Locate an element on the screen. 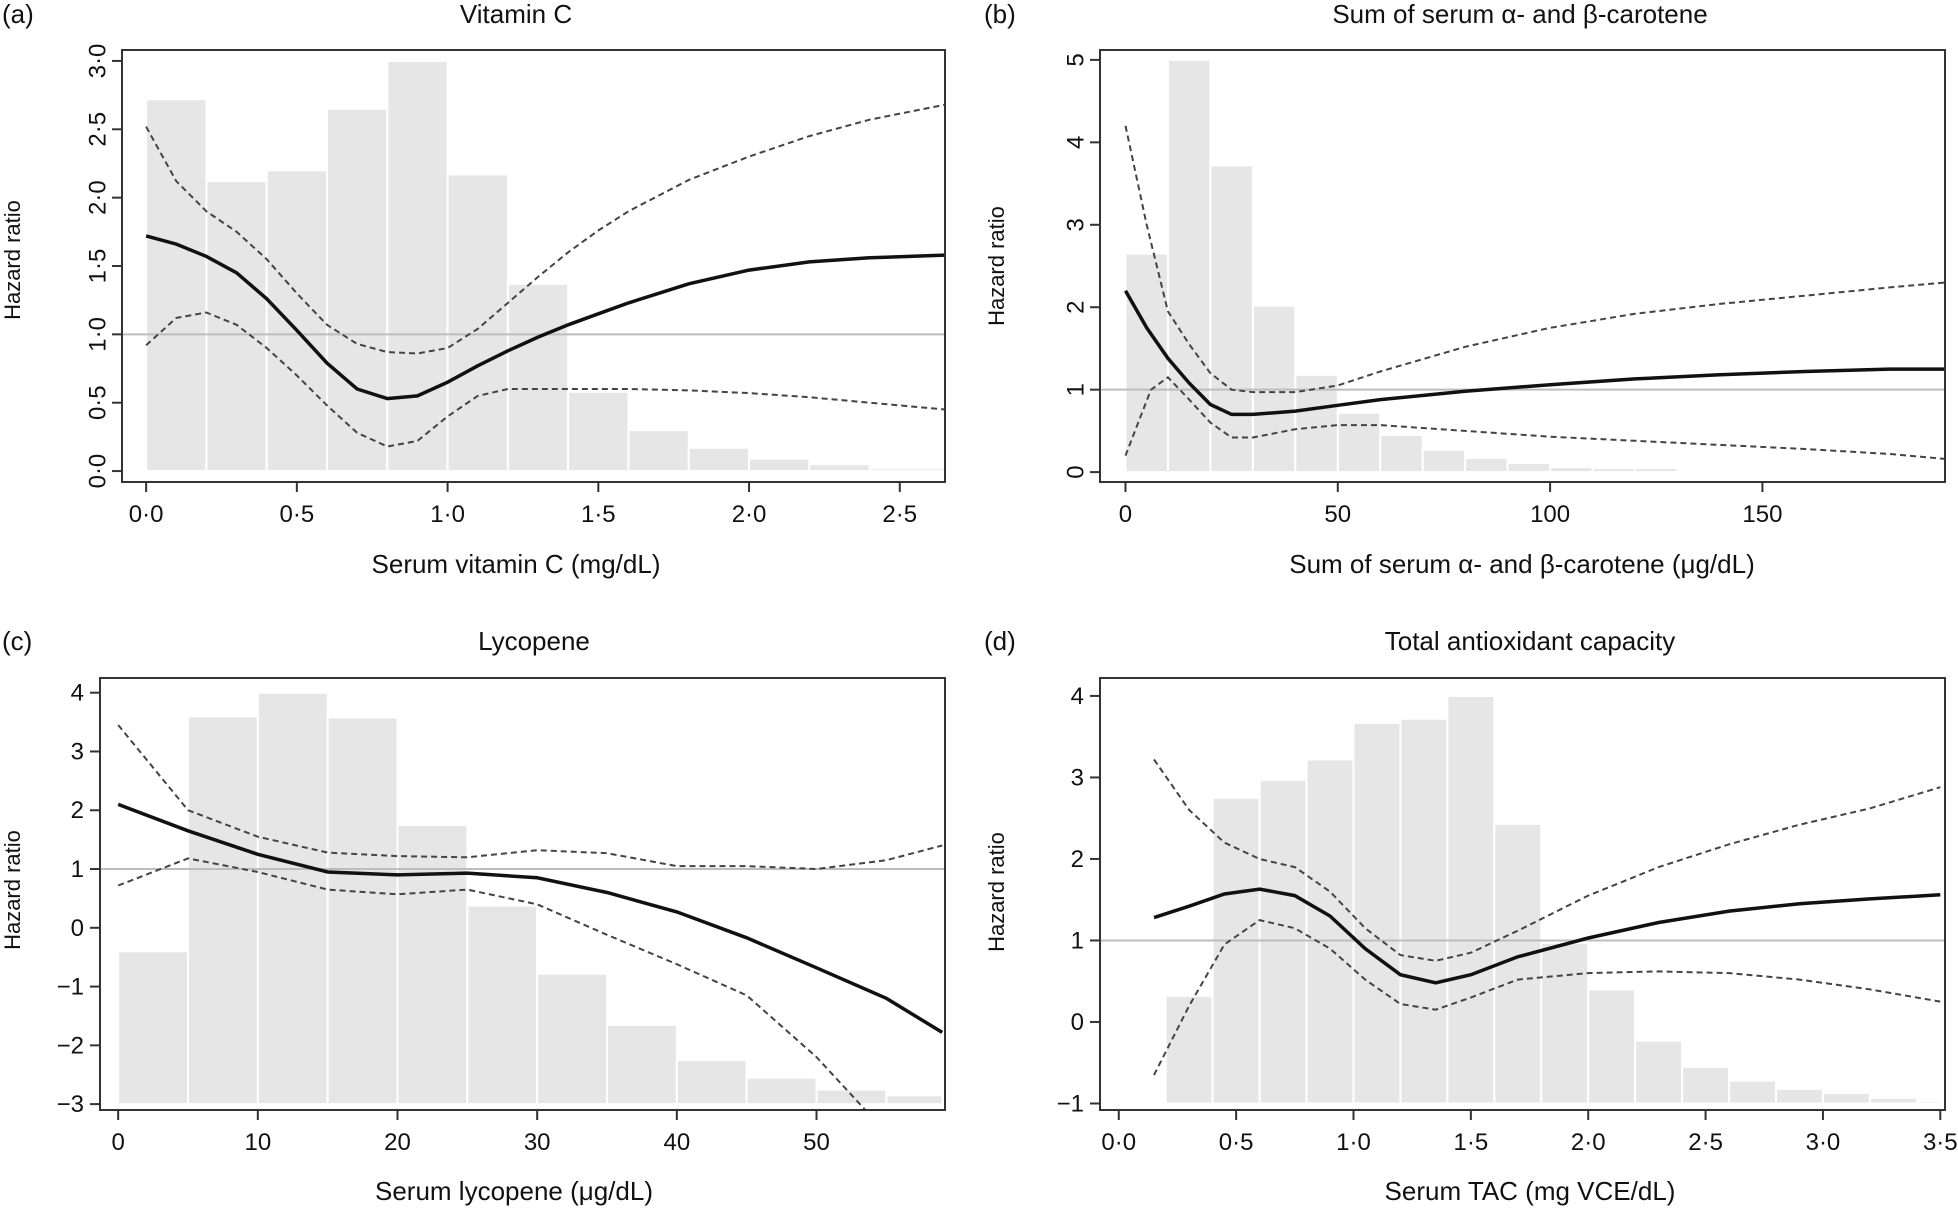  panel-letter: (a) is located at coordinates (18, 14).